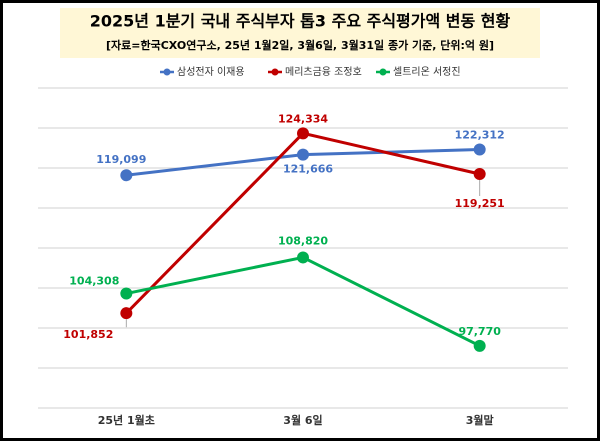 The height and width of the screenshot is (441, 600). What do you see at coordinates (94, 281) in the screenshot?
I see `data-label: 104,308` at bounding box center [94, 281].